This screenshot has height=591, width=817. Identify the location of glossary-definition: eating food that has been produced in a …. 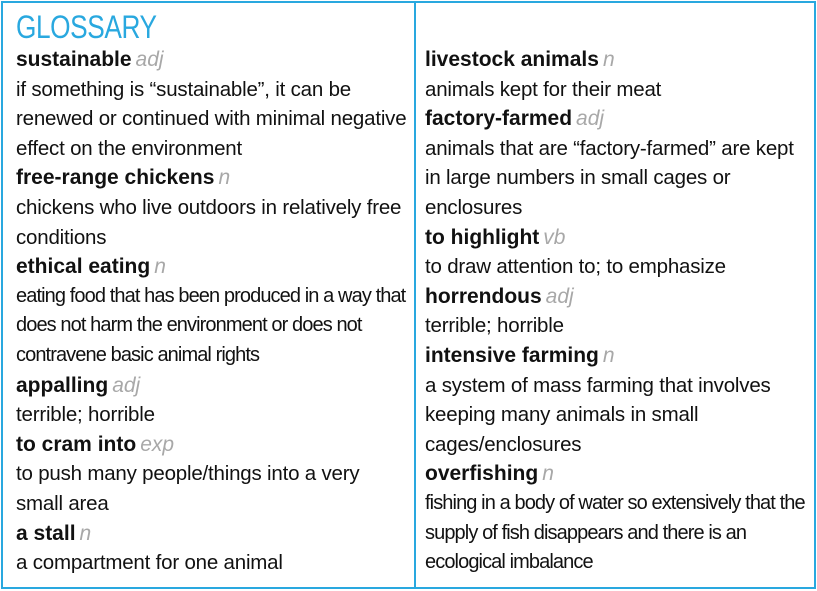
(211, 325).